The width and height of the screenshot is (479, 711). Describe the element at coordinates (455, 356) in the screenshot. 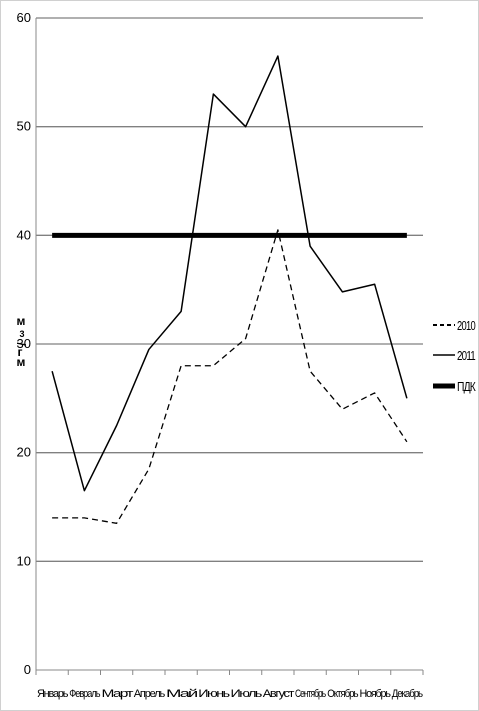

I see `legend: 2010 2011 ПДК` at that location.